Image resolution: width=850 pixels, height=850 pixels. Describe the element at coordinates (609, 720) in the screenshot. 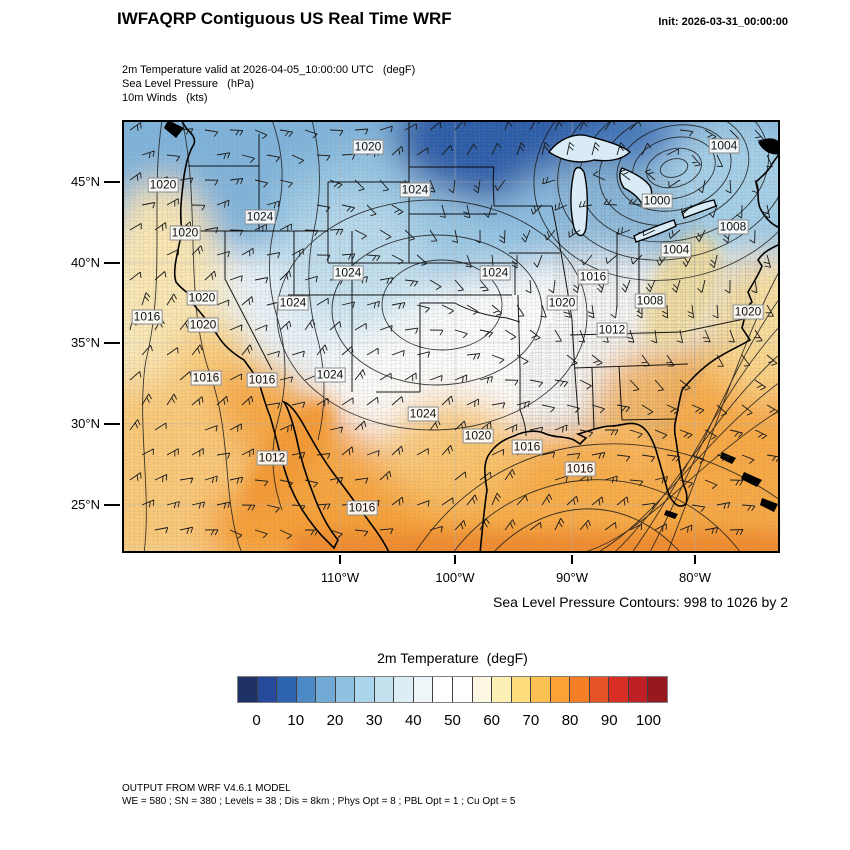

I see `colorbar-tick-label: 90` at that location.